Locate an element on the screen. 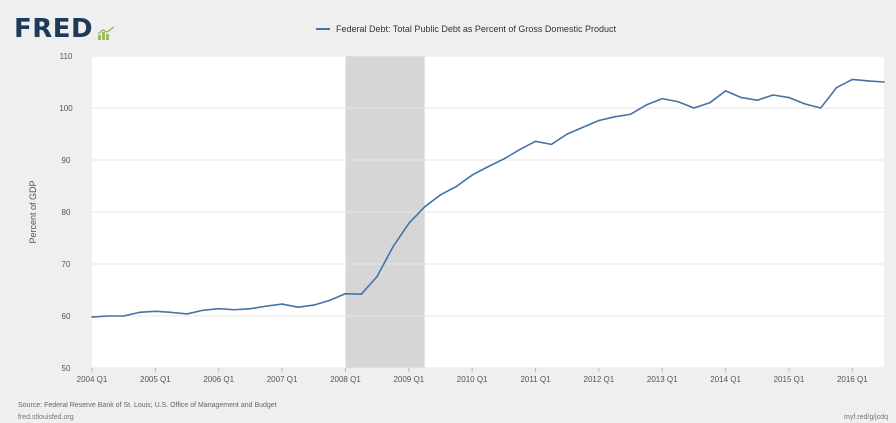  x-tick-7: 2011 Q1 is located at coordinates (535, 379).